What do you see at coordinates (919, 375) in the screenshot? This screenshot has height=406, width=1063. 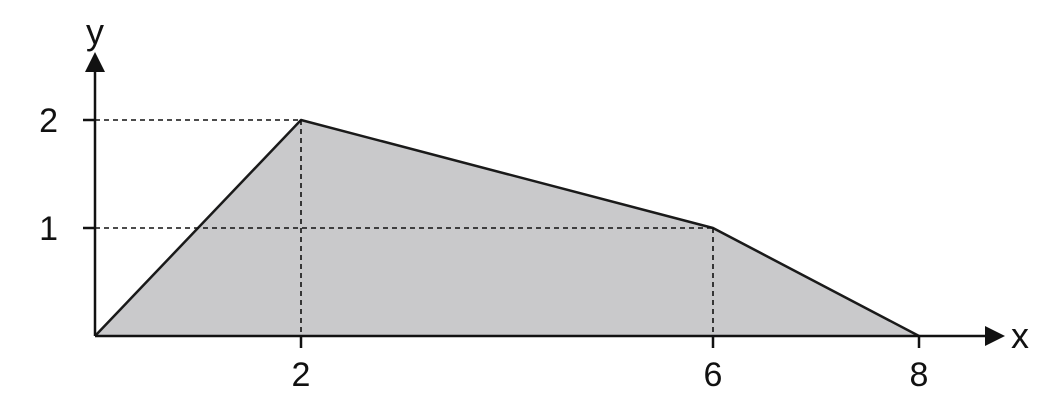 I see `x-tick-label: 8` at bounding box center [919, 375].